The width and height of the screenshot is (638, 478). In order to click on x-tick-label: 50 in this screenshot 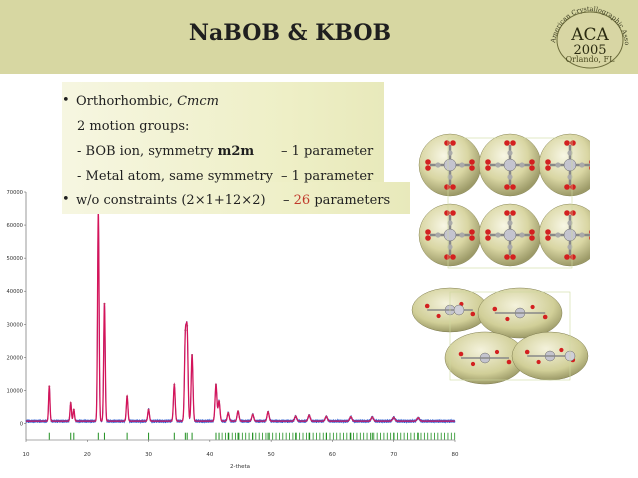, I will do `click(271, 455)`.